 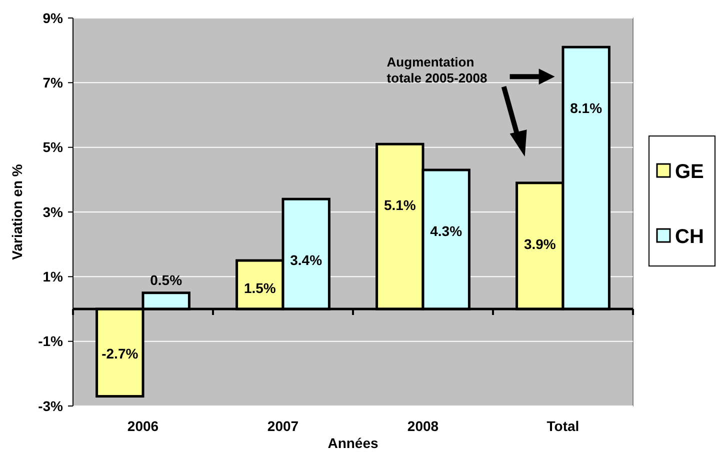 What do you see at coordinates (143, 426) in the screenshot?
I see `x-tick-label: 2006` at bounding box center [143, 426].